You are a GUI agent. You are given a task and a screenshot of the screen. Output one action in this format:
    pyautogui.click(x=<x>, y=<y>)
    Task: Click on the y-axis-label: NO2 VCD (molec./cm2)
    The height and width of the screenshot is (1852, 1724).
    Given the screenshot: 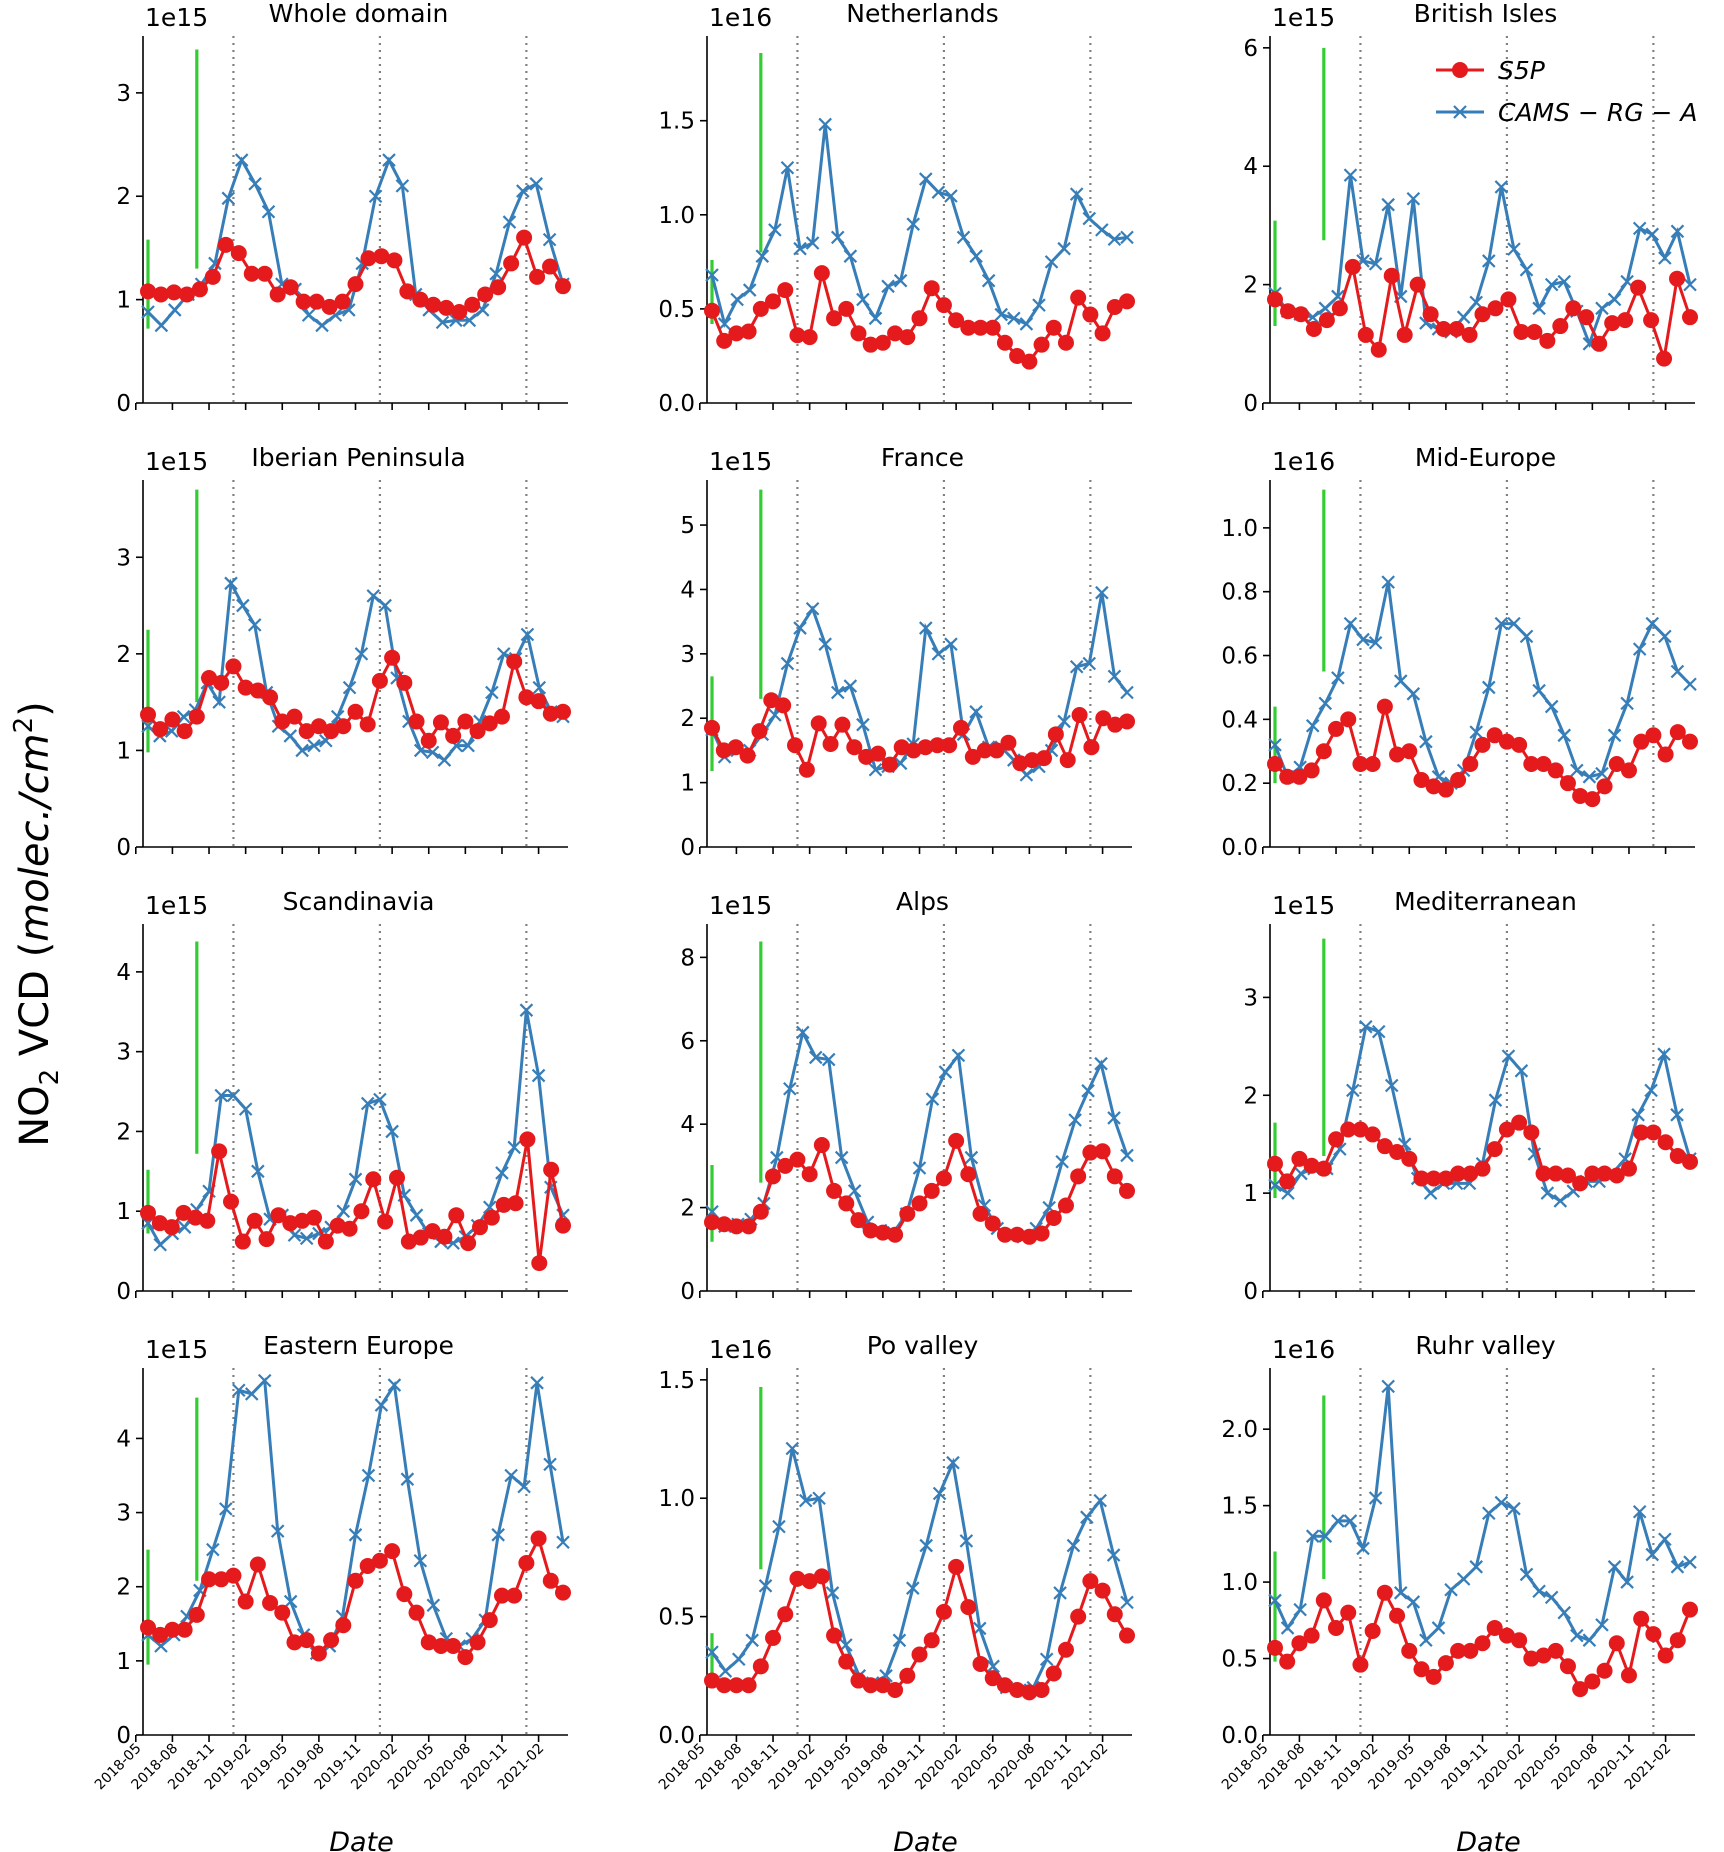 What is the action you would take?
    pyautogui.click(x=37, y=924)
    